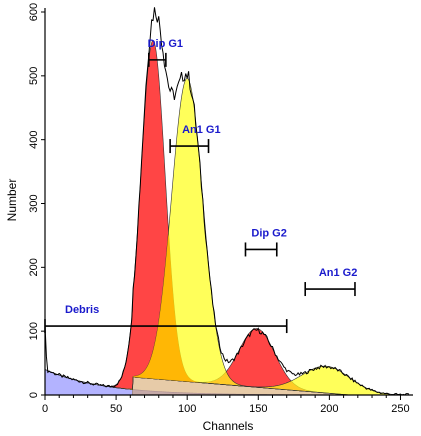  What do you see at coordinates (82, 310) in the screenshot?
I see `gate-label: Debris` at bounding box center [82, 310].